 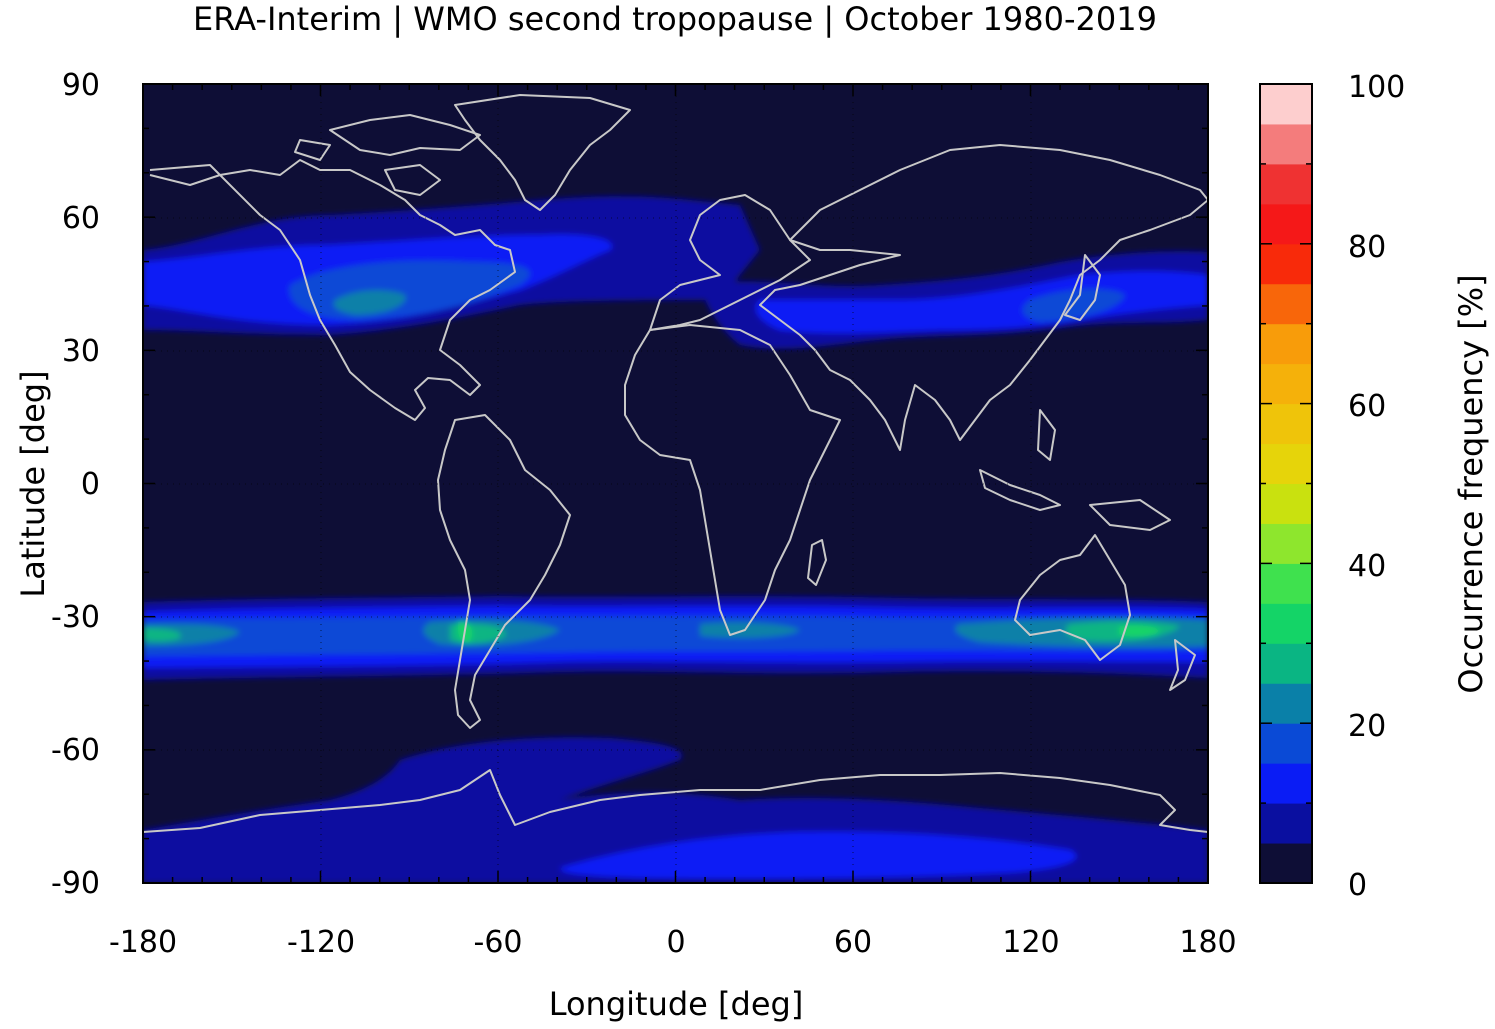 What do you see at coordinates (1072, 597) in the screenshot?
I see `coastline-australia` at bounding box center [1072, 597].